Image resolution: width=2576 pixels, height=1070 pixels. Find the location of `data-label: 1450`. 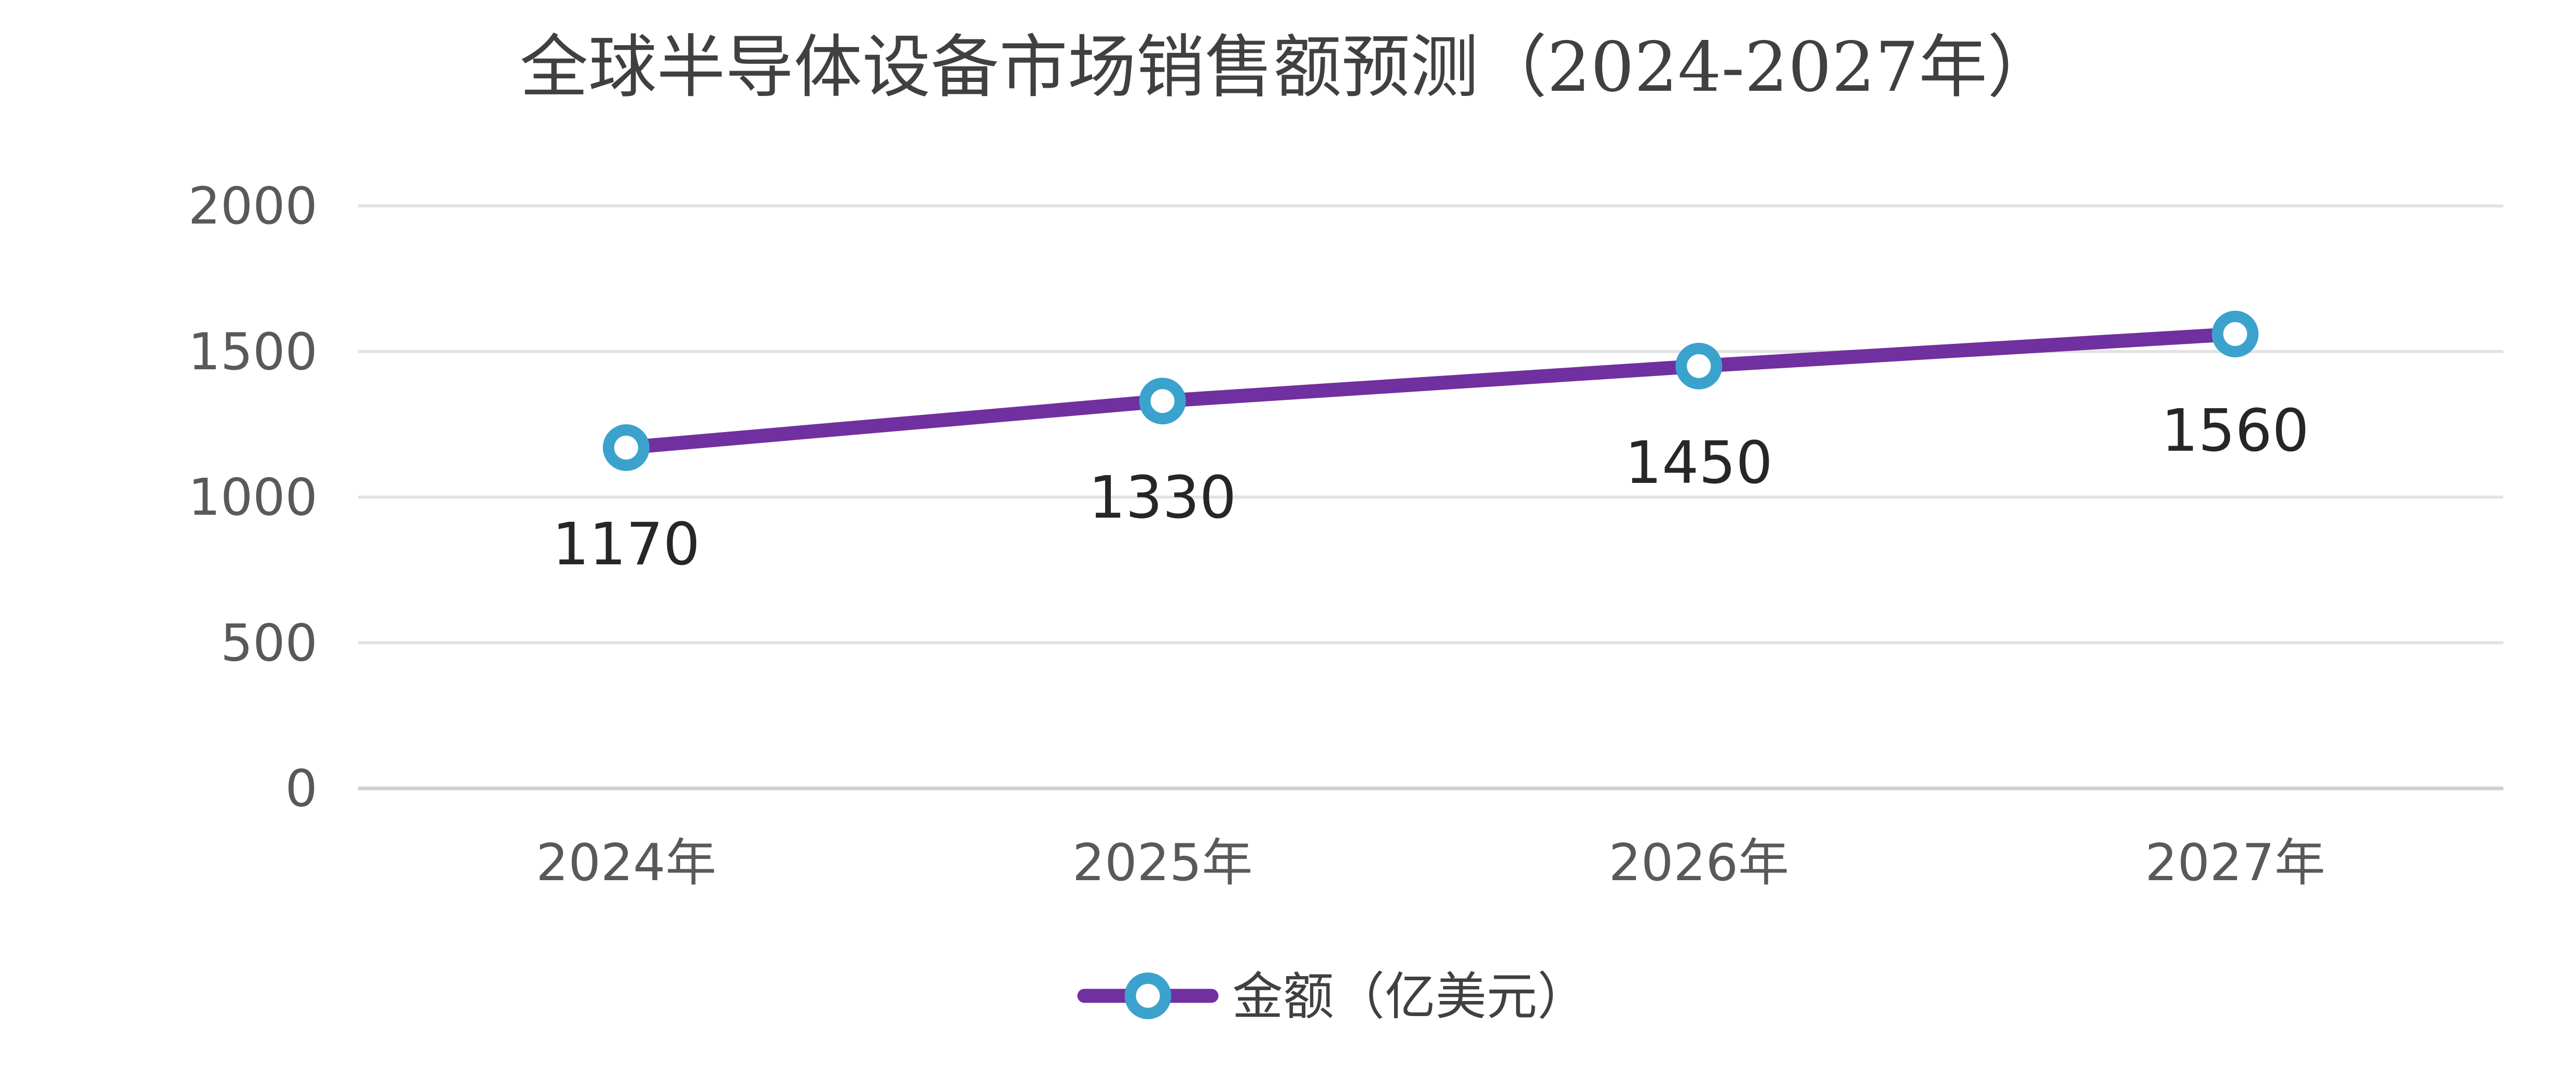

data-label: 1450 is located at coordinates (1699, 463).